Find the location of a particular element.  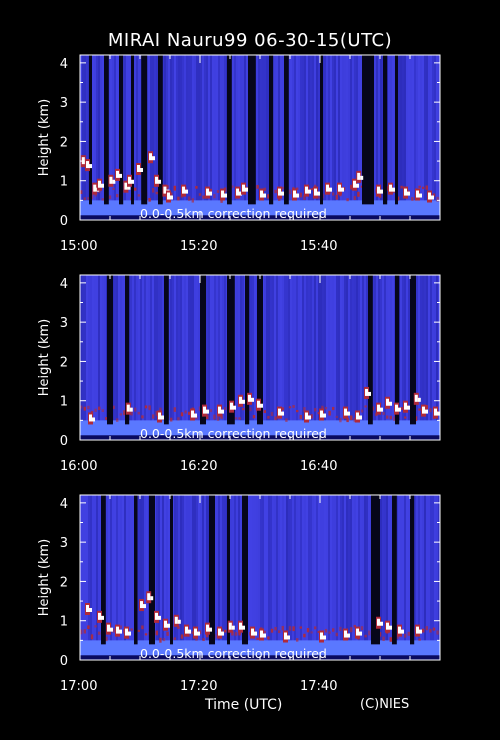

x-tick-label: 15:00 is located at coordinates (78, 246).